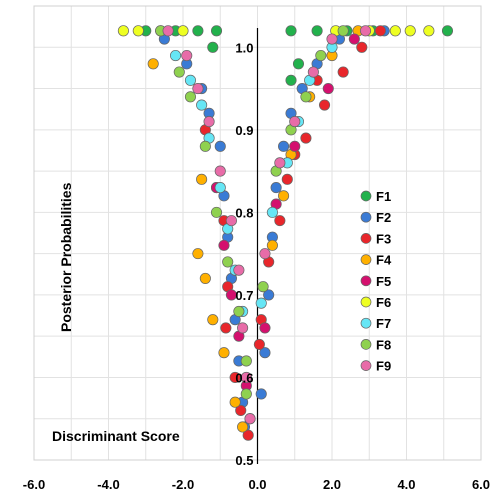 The image size is (500, 499). I want to click on x-tick-label: 4.0, so click(406, 484).